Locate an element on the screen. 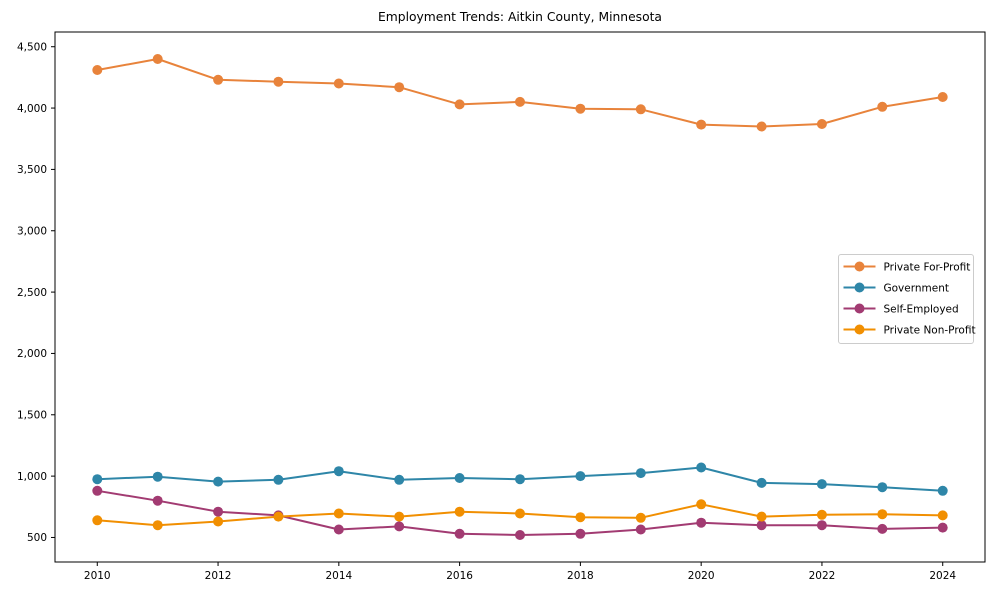 Image resolution: width=1000 pixels, height=600 pixels. data-point-government-2017 is located at coordinates (520, 479).